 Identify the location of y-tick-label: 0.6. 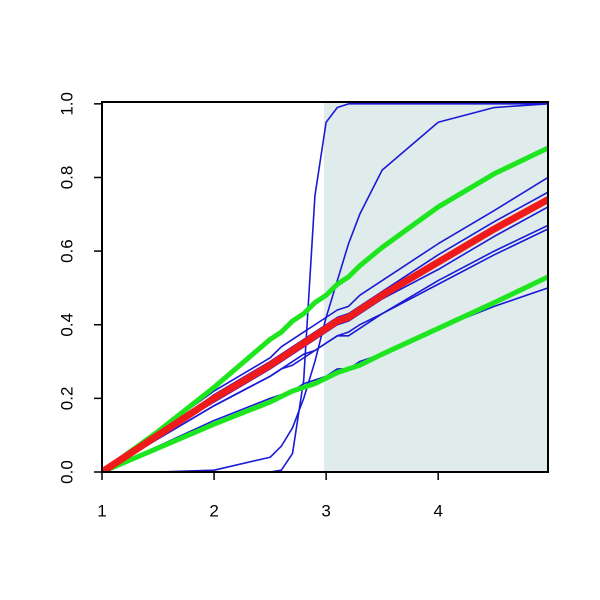
(66, 251).